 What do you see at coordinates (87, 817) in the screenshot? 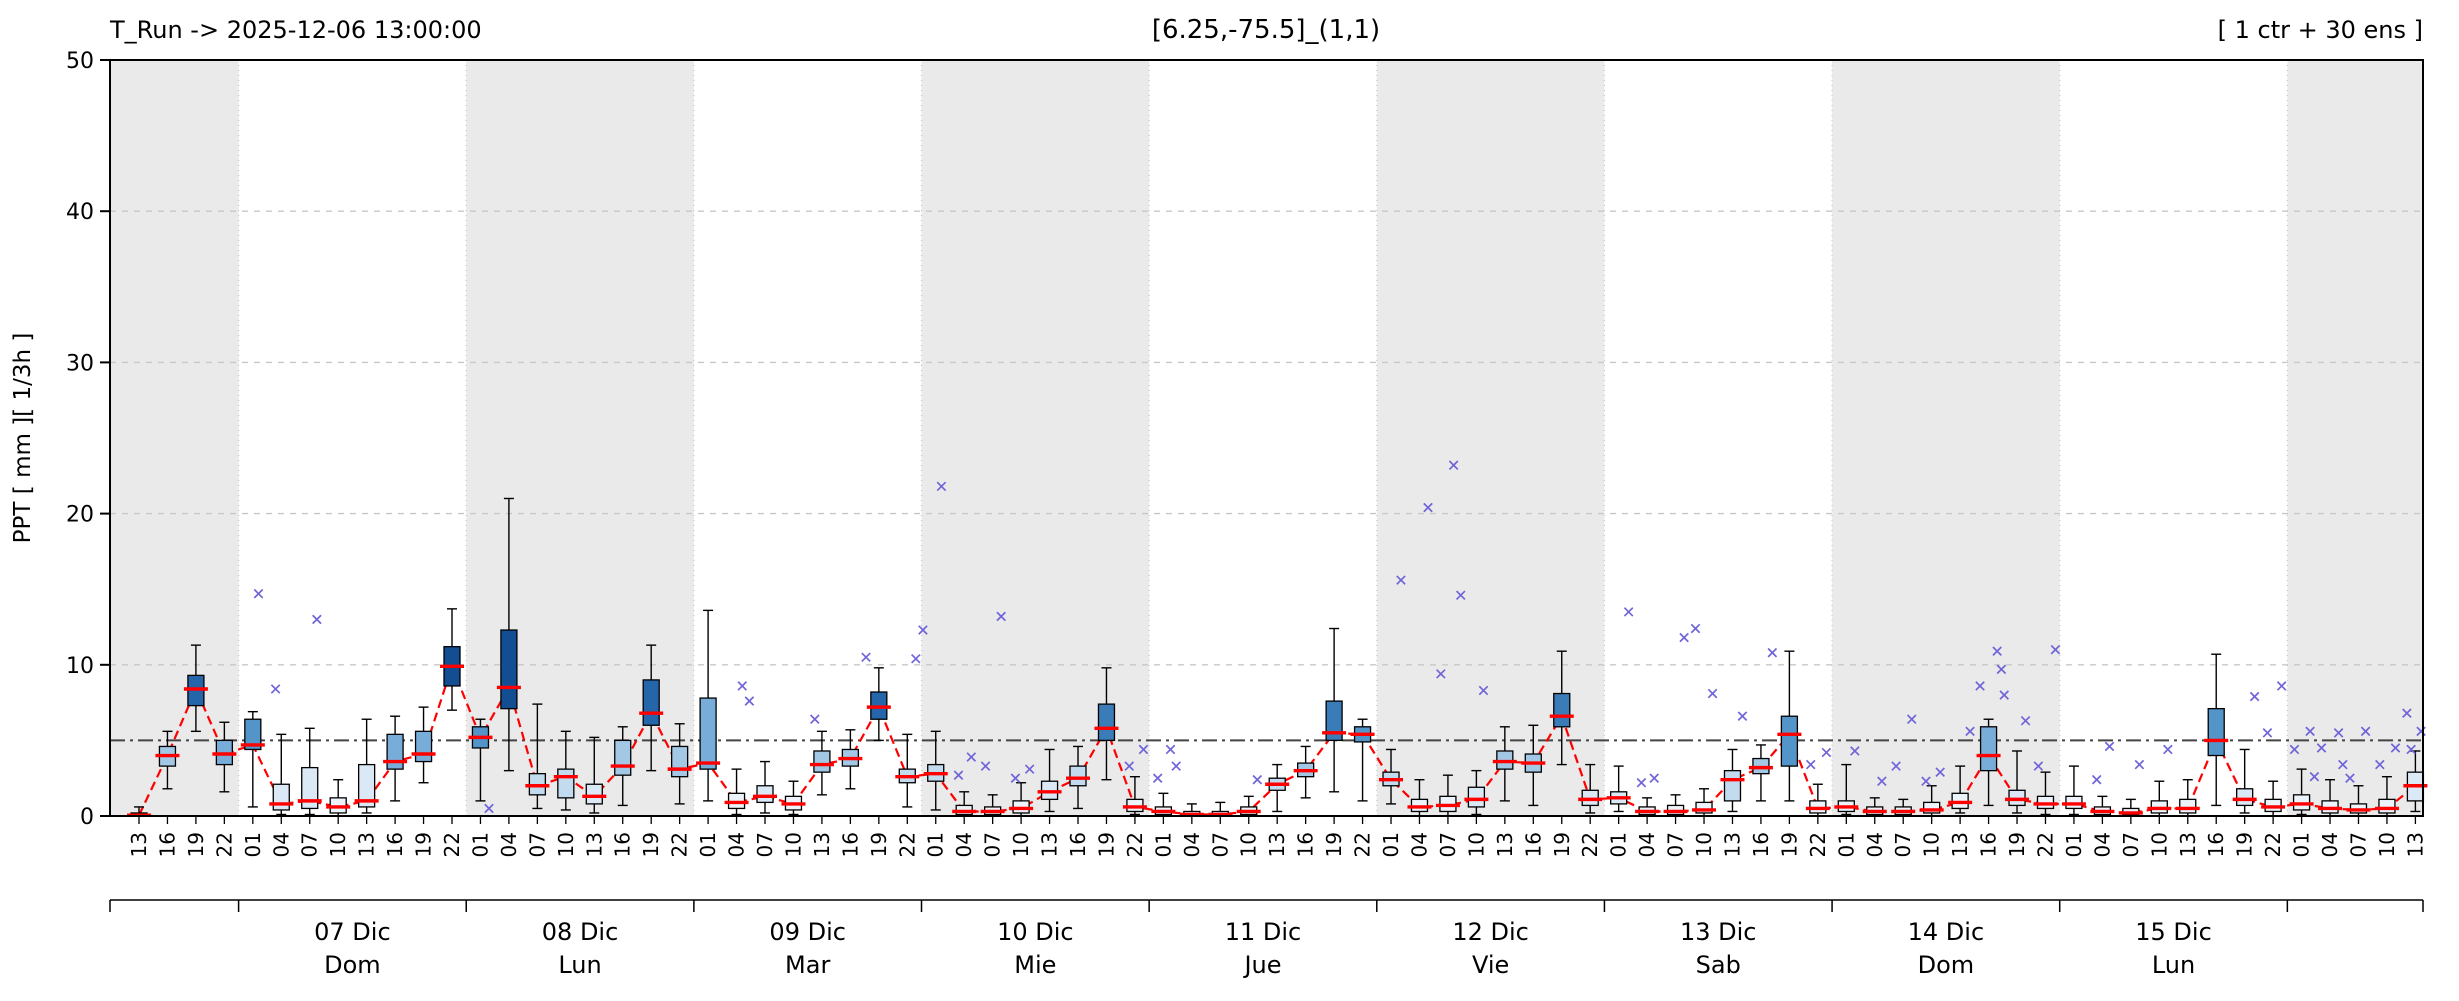
I see `y-tick-label: 0` at bounding box center [87, 817].